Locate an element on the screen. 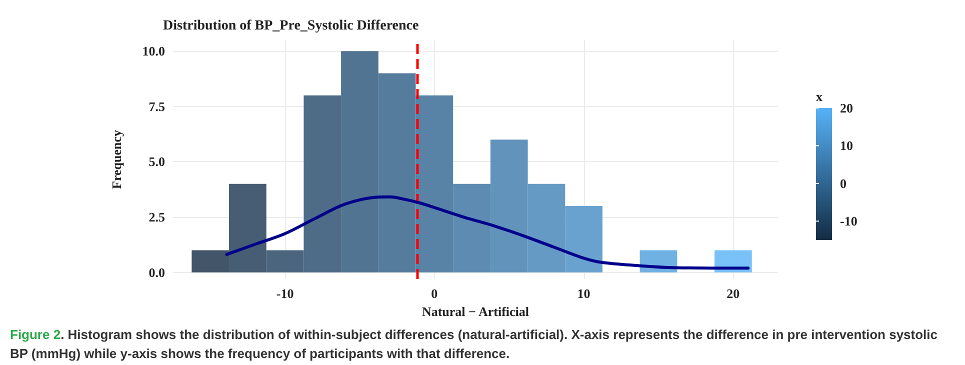 This screenshot has width=965, height=365. color-bar-label: 0 is located at coordinates (843, 183).